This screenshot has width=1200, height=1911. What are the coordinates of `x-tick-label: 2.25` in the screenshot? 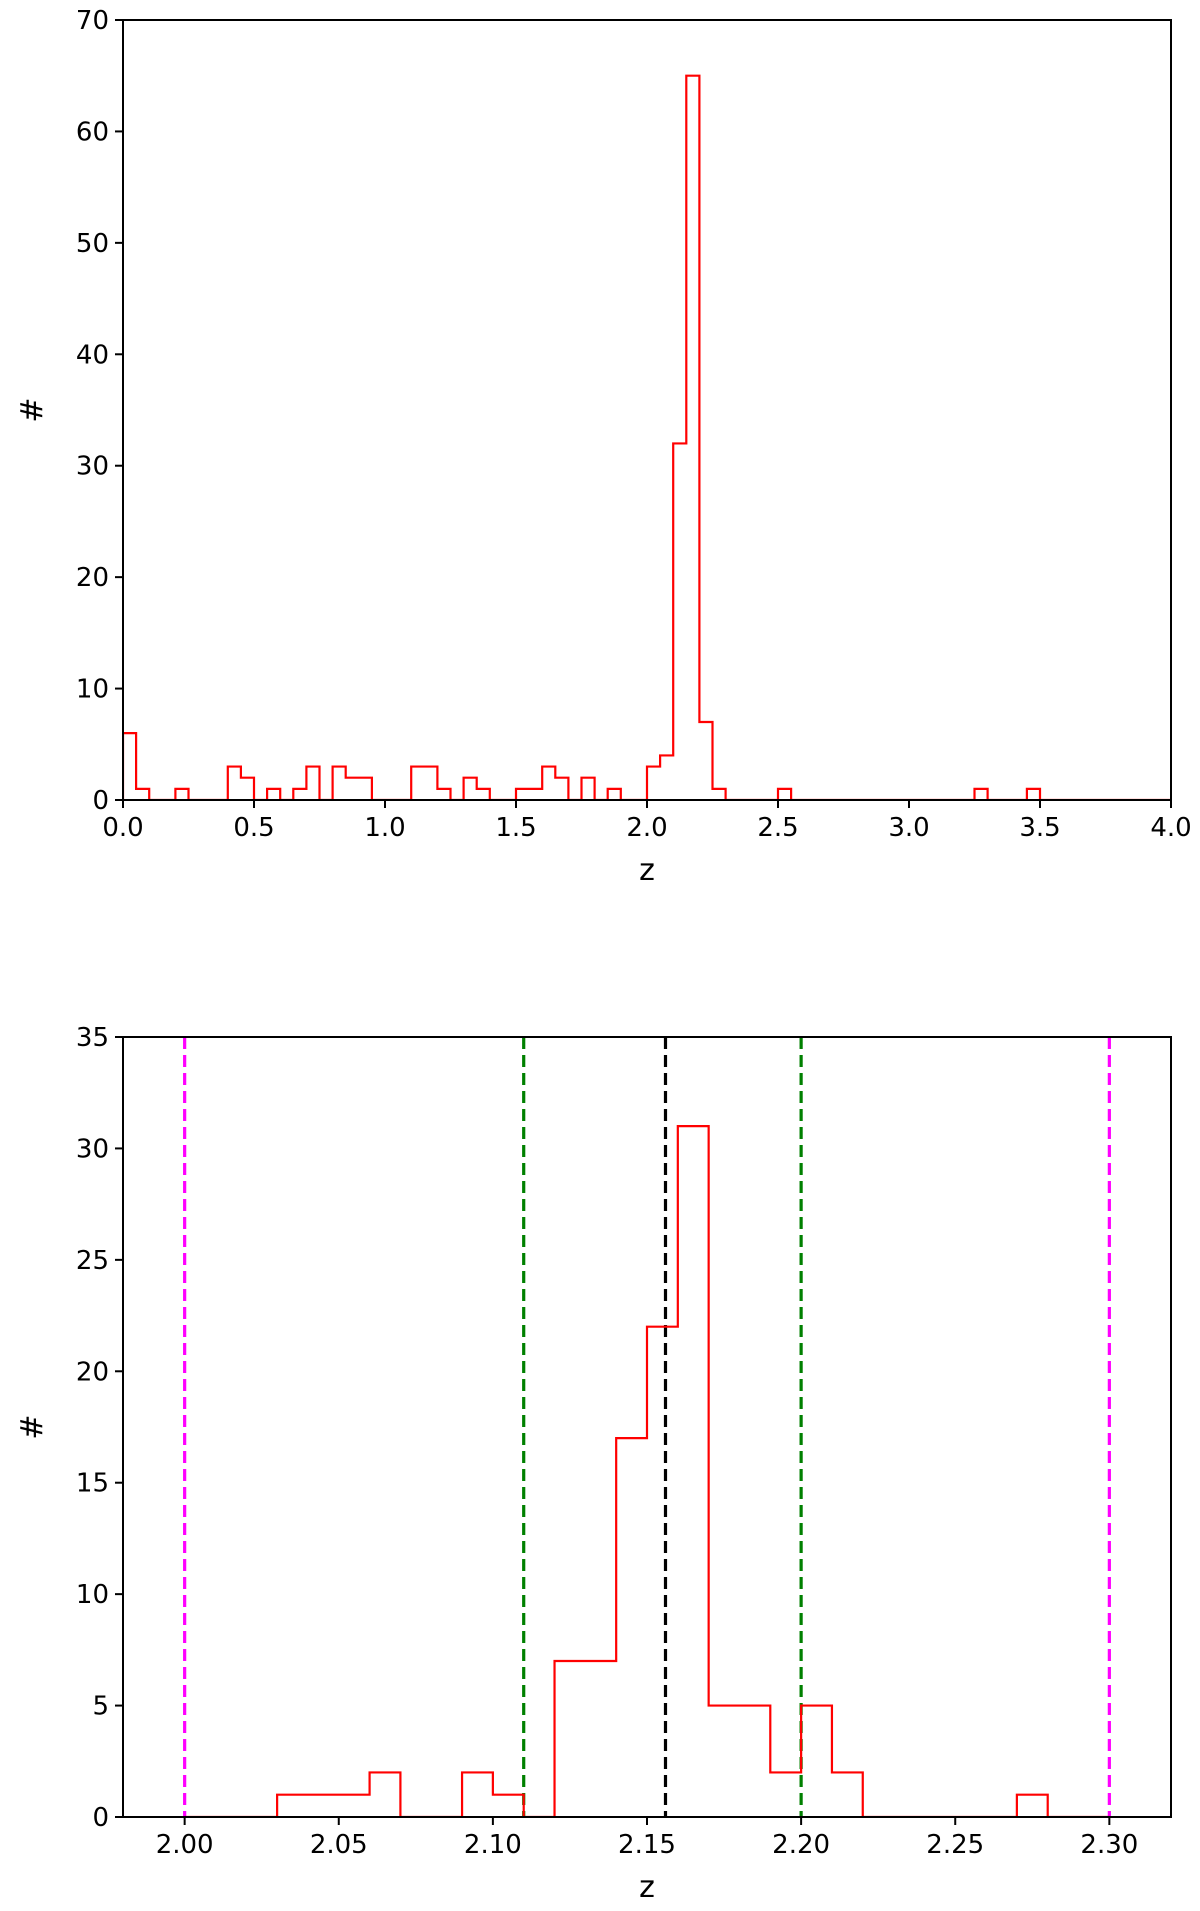 It's located at (955, 1845).